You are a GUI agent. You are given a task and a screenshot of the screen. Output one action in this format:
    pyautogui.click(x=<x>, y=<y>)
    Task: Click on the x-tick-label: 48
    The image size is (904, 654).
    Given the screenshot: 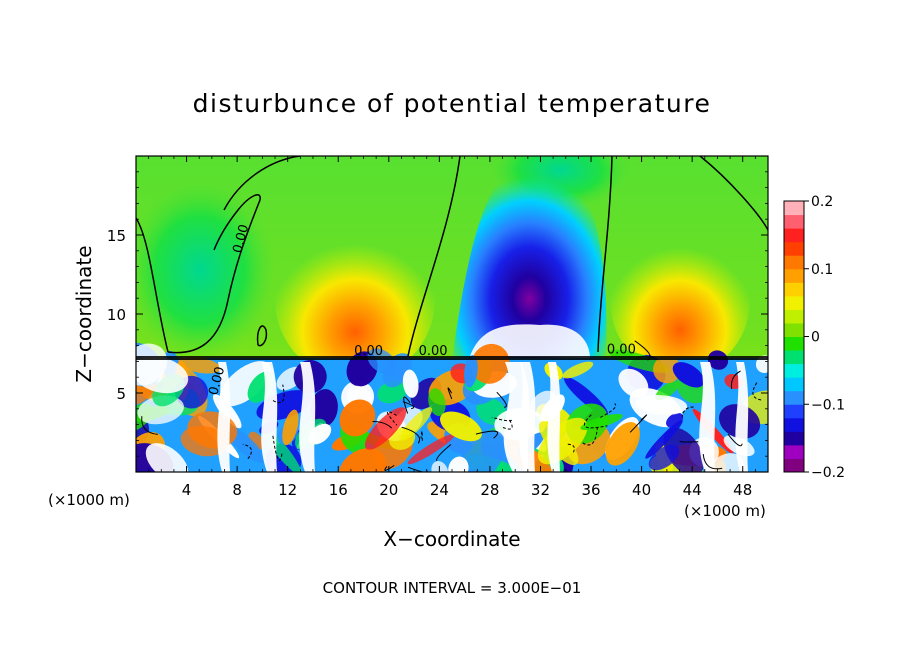 What is the action you would take?
    pyautogui.click(x=742, y=490)
    